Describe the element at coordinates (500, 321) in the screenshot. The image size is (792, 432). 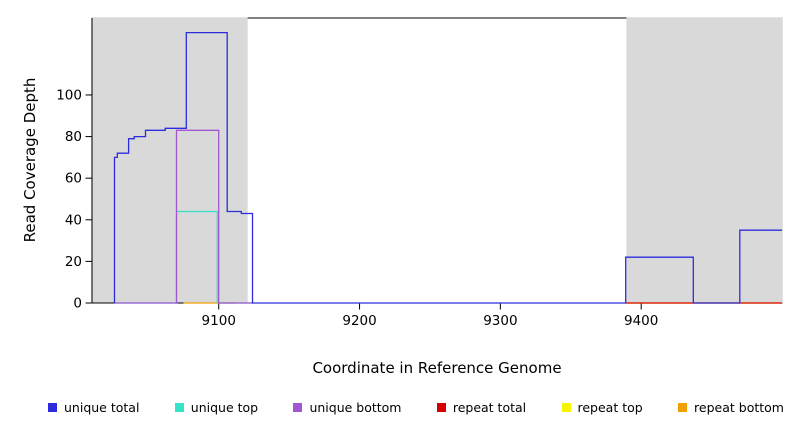
I see `x-tick-label: 9300` at that location.